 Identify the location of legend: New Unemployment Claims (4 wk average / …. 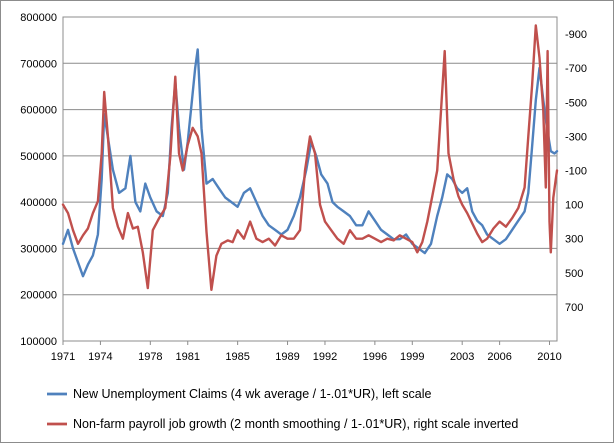
(282, 409).